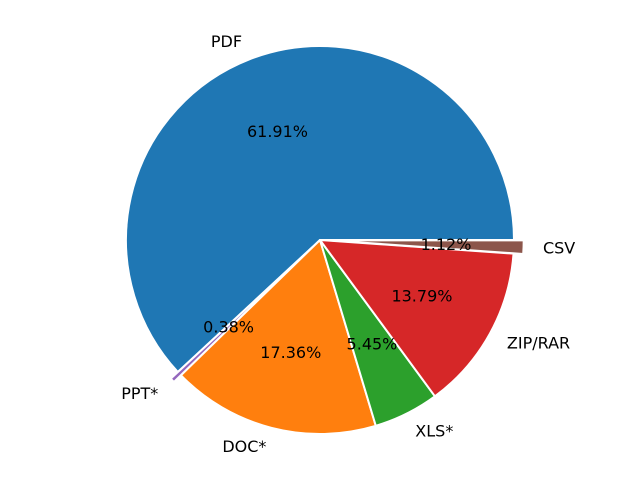 Image resolution: width=640 pixels, height=480 pixels. Describe the element at coordinates (421, 296) in the screenshot. I see `pct-label-zip-rar: 13.79%` at that location.